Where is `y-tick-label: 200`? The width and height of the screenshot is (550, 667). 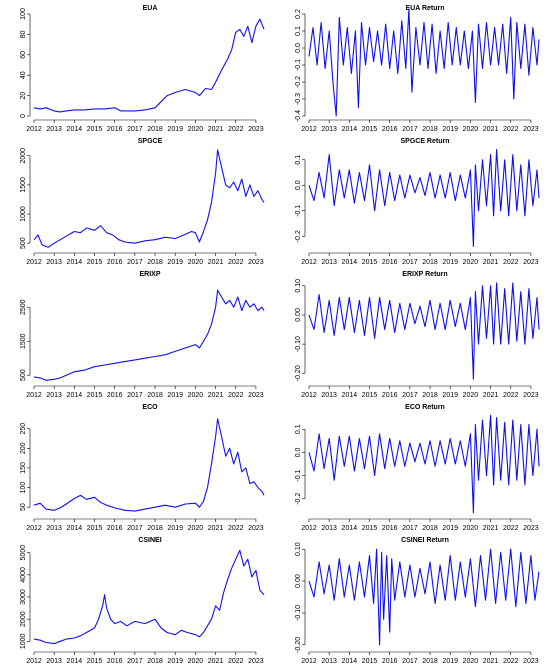
y-tick-label: 200 is located at coordinates (23, 448).